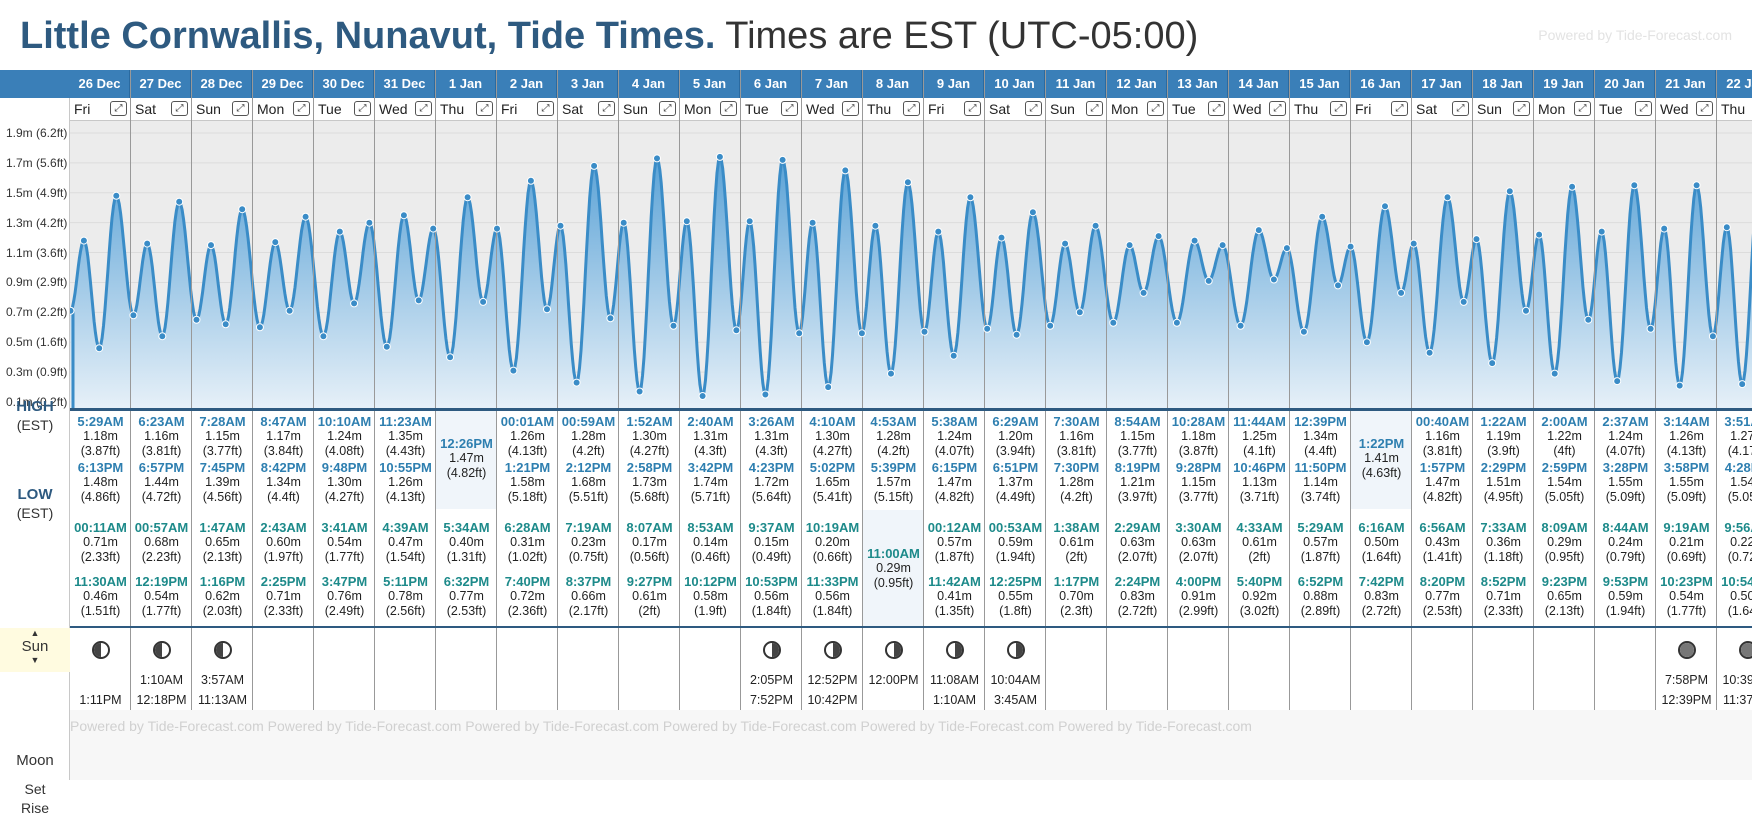 The image size is (1752, 818). Describe the element at coordinates (1320, 596) in the screenshot. I see `tide-height-m: 0.88m` at that location.